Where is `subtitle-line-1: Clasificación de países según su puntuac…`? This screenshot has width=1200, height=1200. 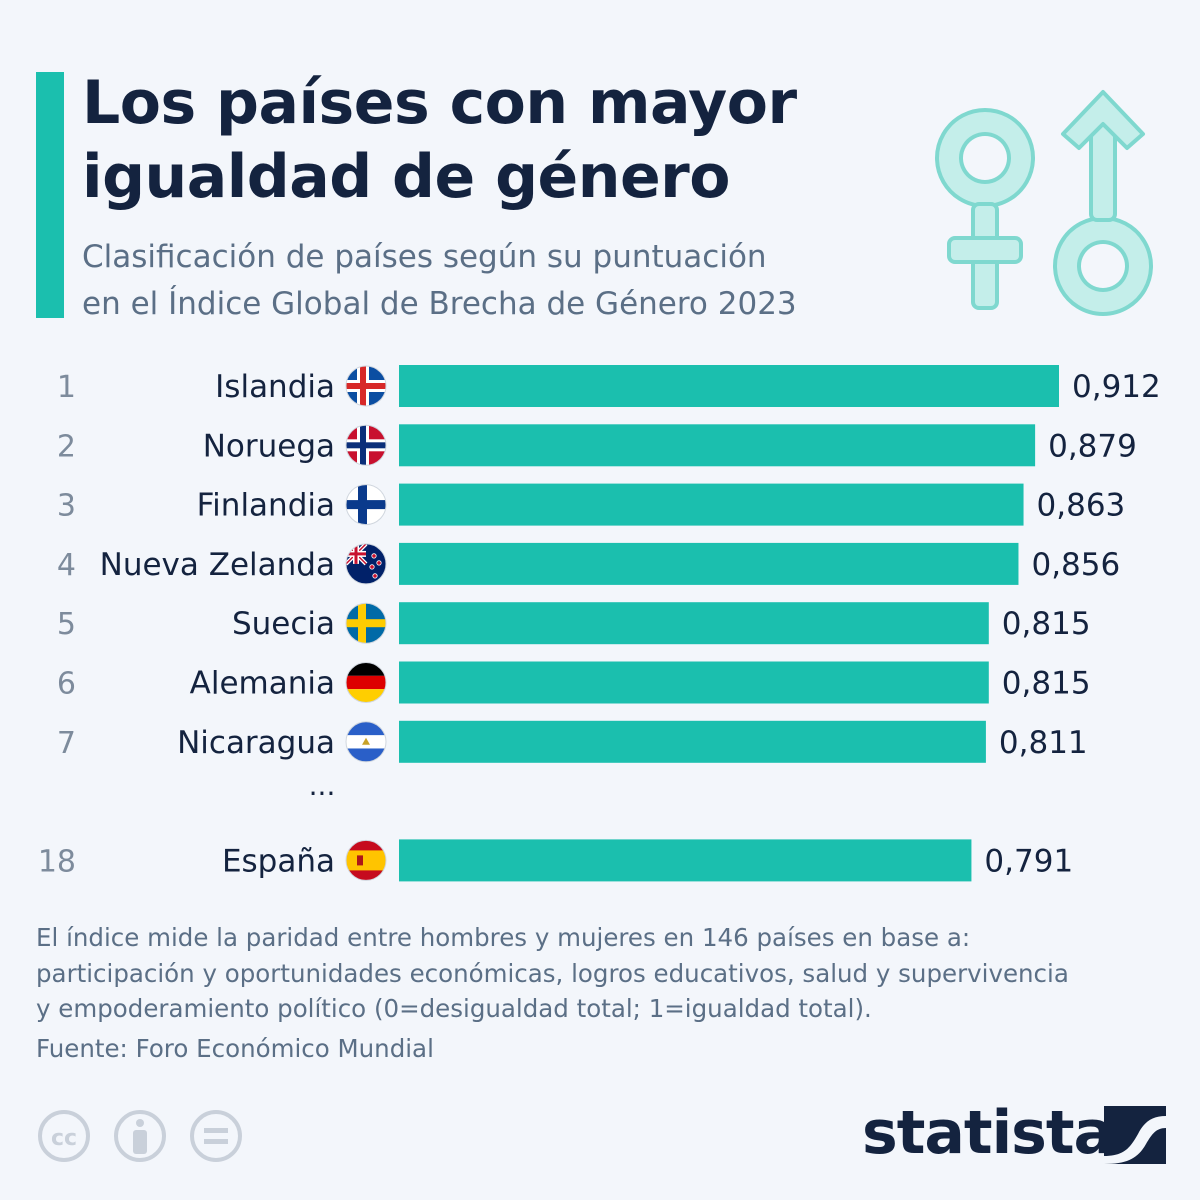
subtitle-line-1: Clasificación de países según su puntuac… is located at coordinates (424, 257).